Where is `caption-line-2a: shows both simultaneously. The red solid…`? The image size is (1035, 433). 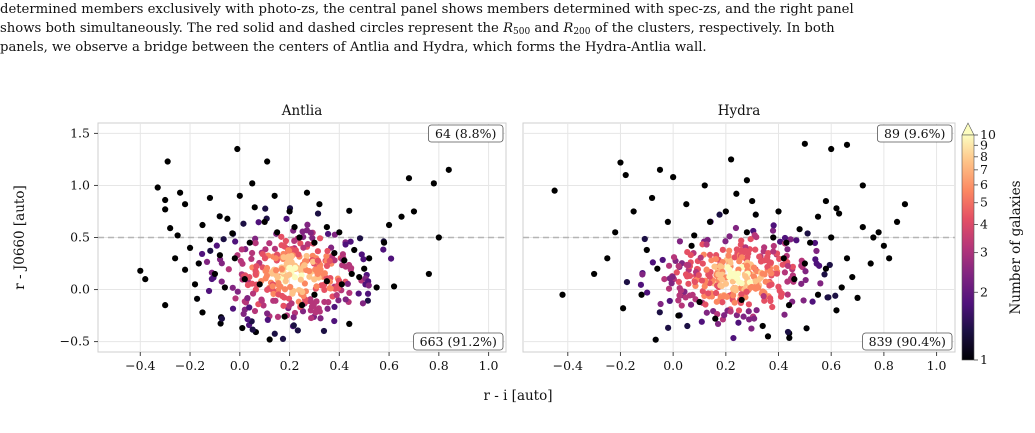 caption-line-2a: shows both simultaneously. The red solid… is located at coordinates (252, 28).